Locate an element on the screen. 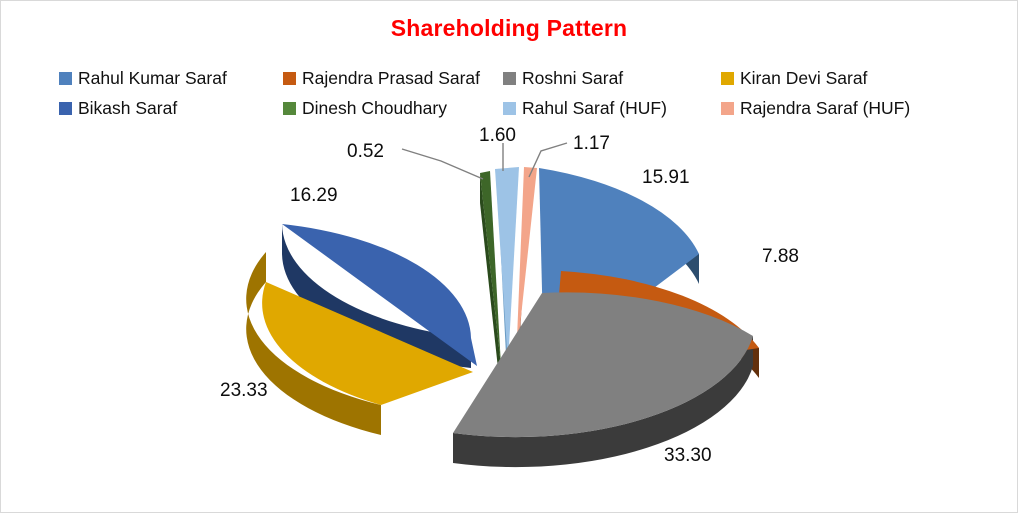 The width and height of the screenshot is (1018, 513). legend-item-rahul-kumar-saraf: Rahul Kumar Saraf is located at coordinates (171, 78).